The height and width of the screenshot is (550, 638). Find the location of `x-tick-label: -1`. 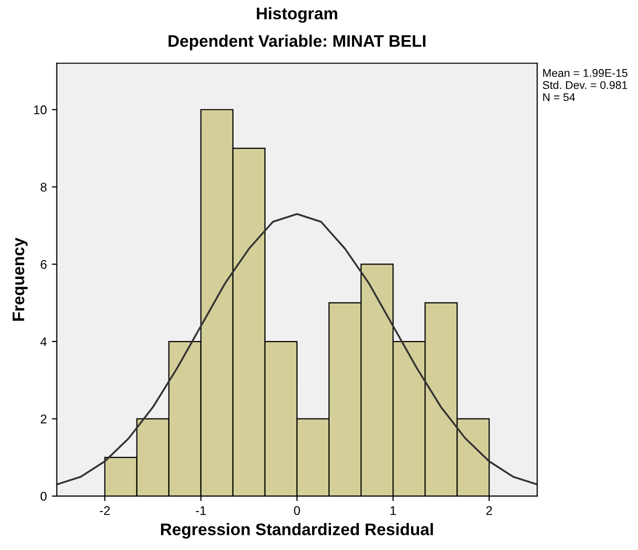

x-tick-label: -1 is located at coordinates (201, 510).